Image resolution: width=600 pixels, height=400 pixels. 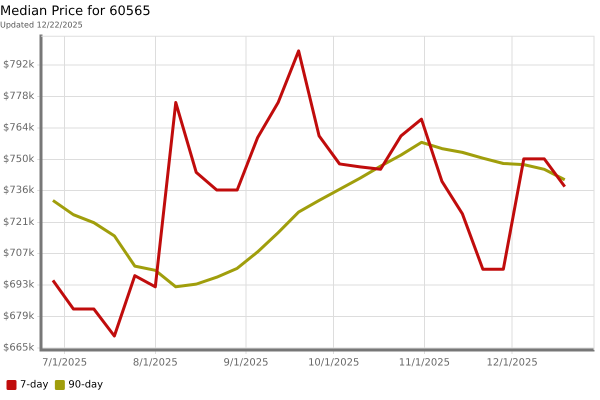 I want to click on y-tick-label: $750k, so click(x=18, y=159).